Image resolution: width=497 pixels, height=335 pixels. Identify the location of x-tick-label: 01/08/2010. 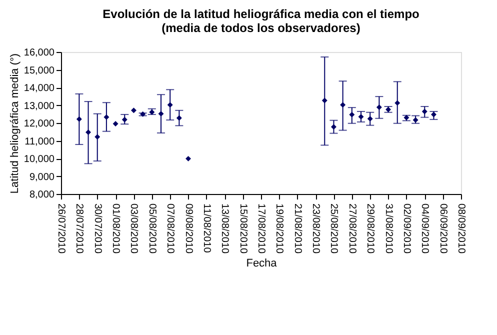
(116, 229).